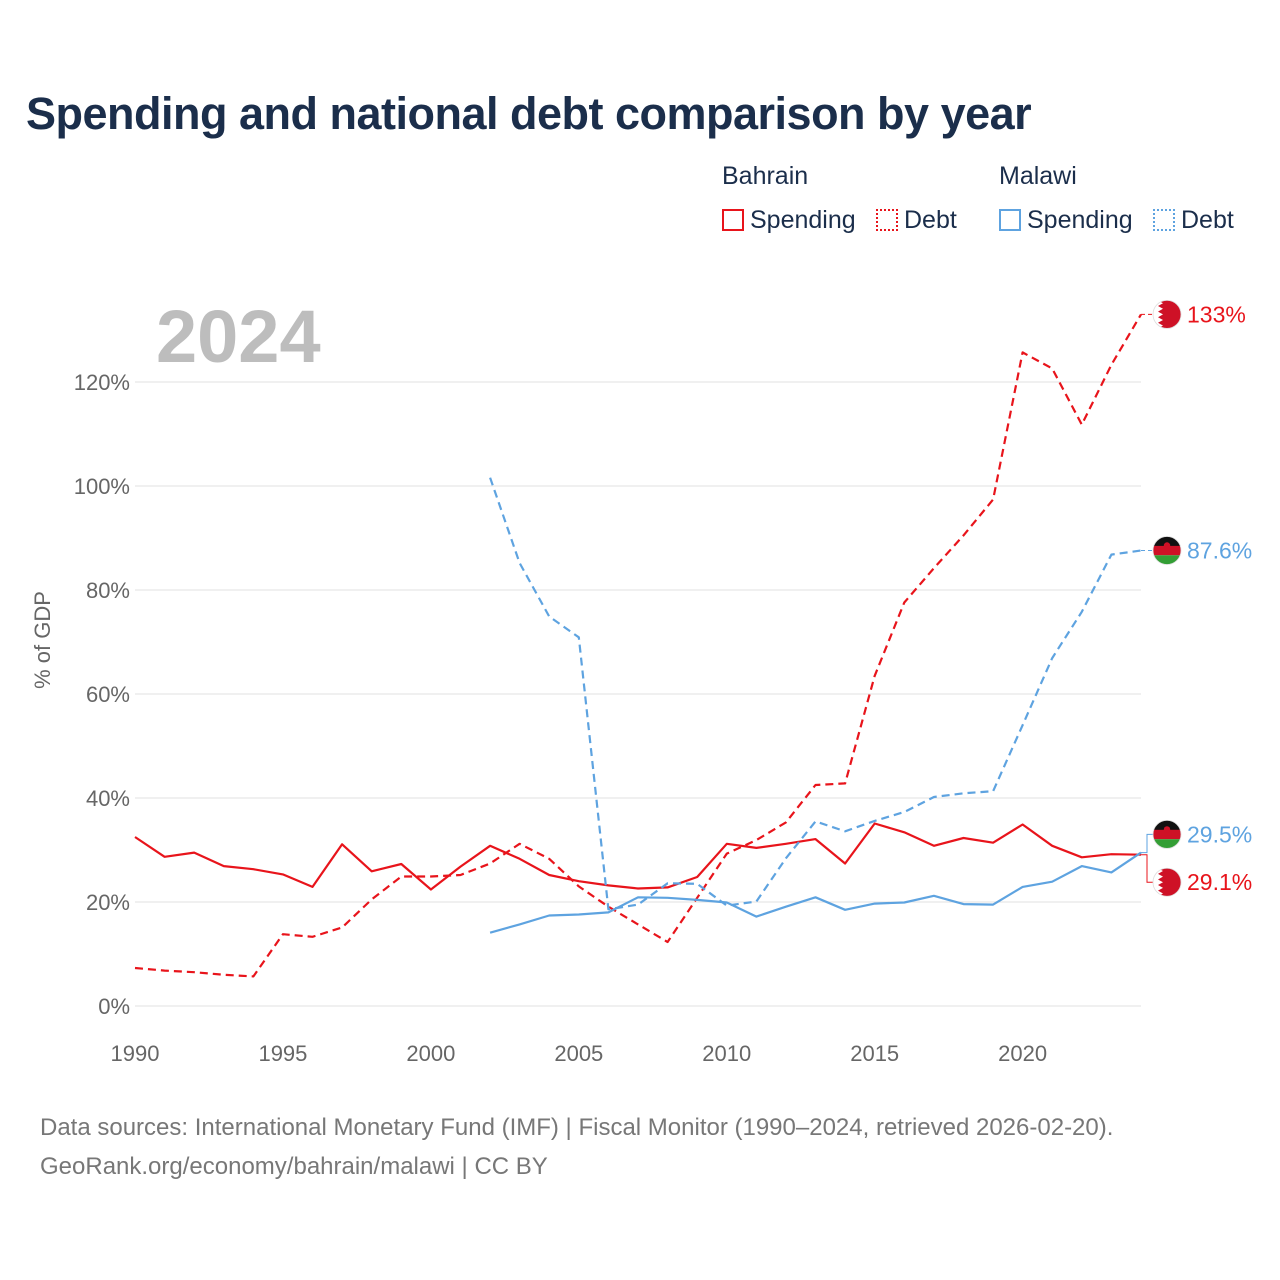 This screenshot has height=1280, width=1280. I want to click on end-connector-malawi-spending, so click(1147, 843).